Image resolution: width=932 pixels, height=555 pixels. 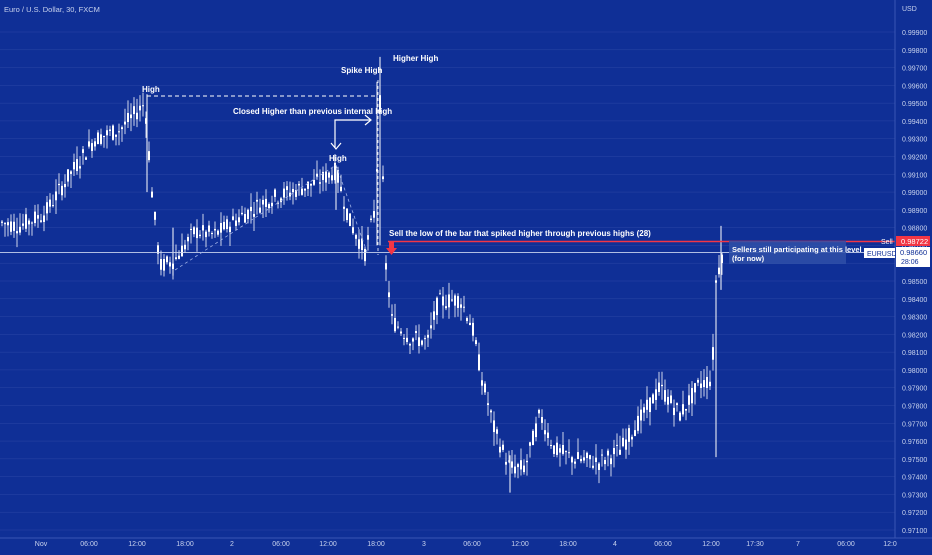 What do you see at coordinates (338, 158) in the screenshot?
I see `annotation-high-2: High` at bounding box center [338, 158].